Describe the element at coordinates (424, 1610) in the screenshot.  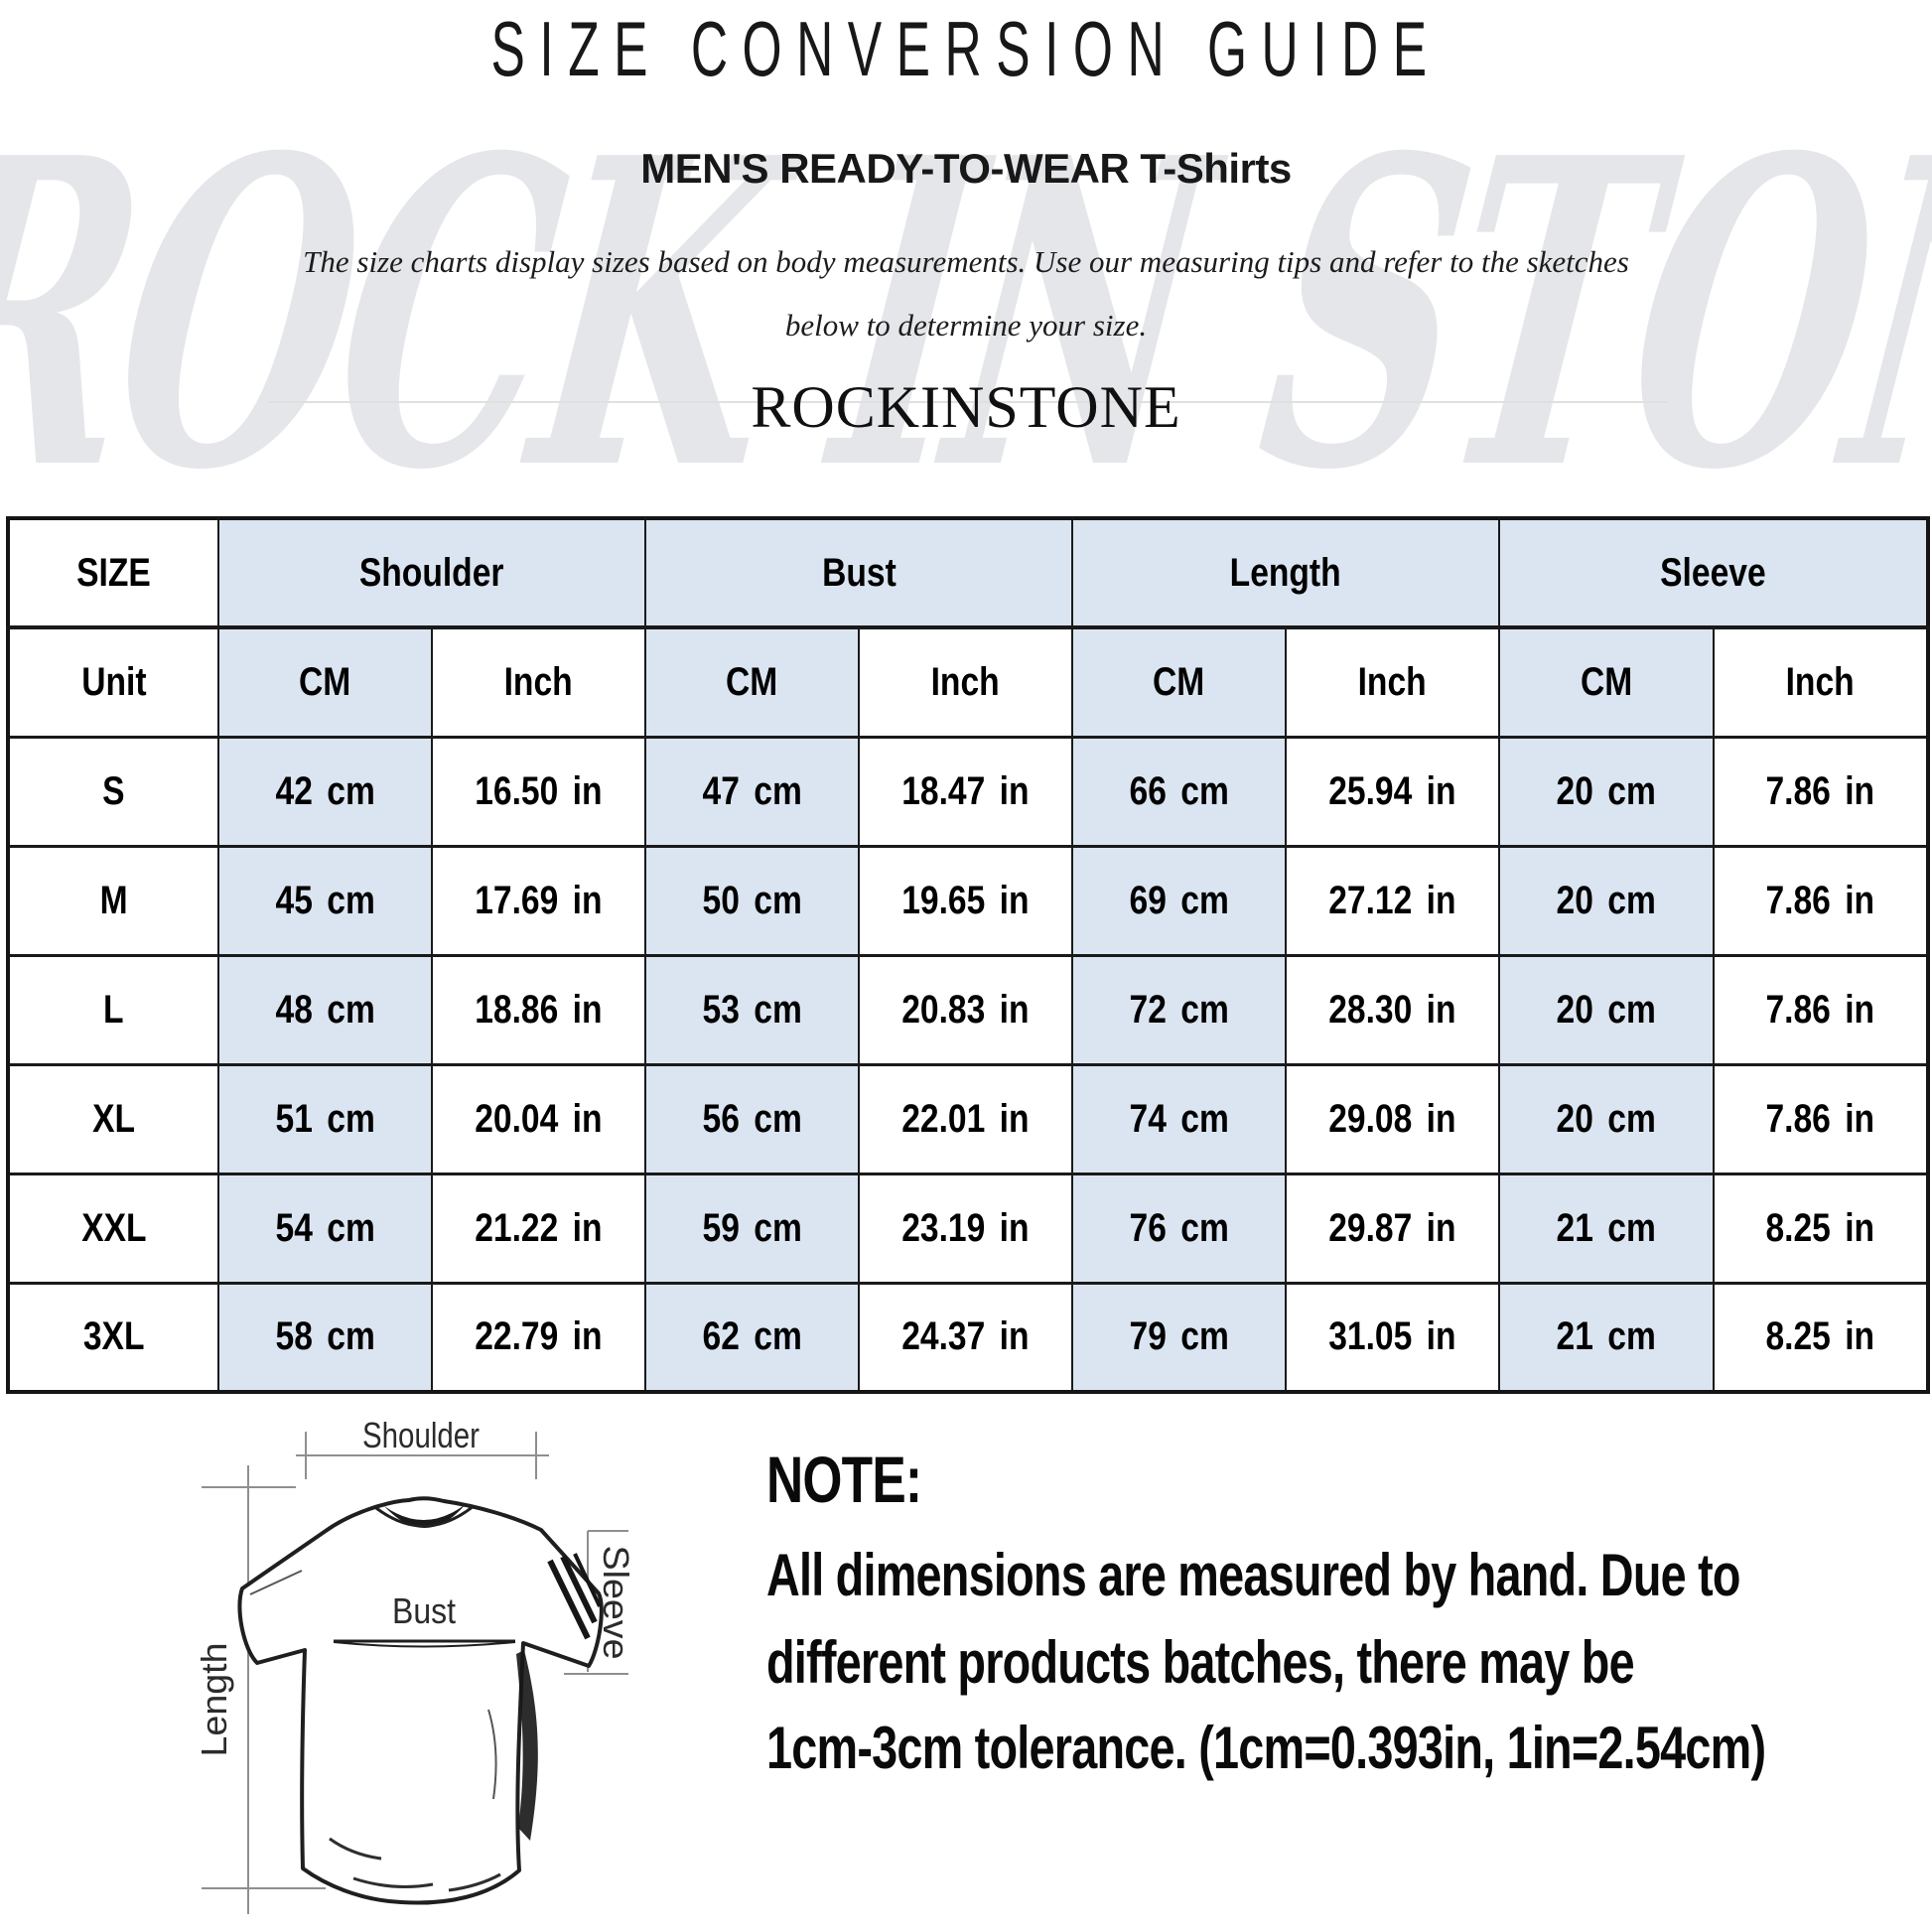
I see `bust-label: Bust` at that location.